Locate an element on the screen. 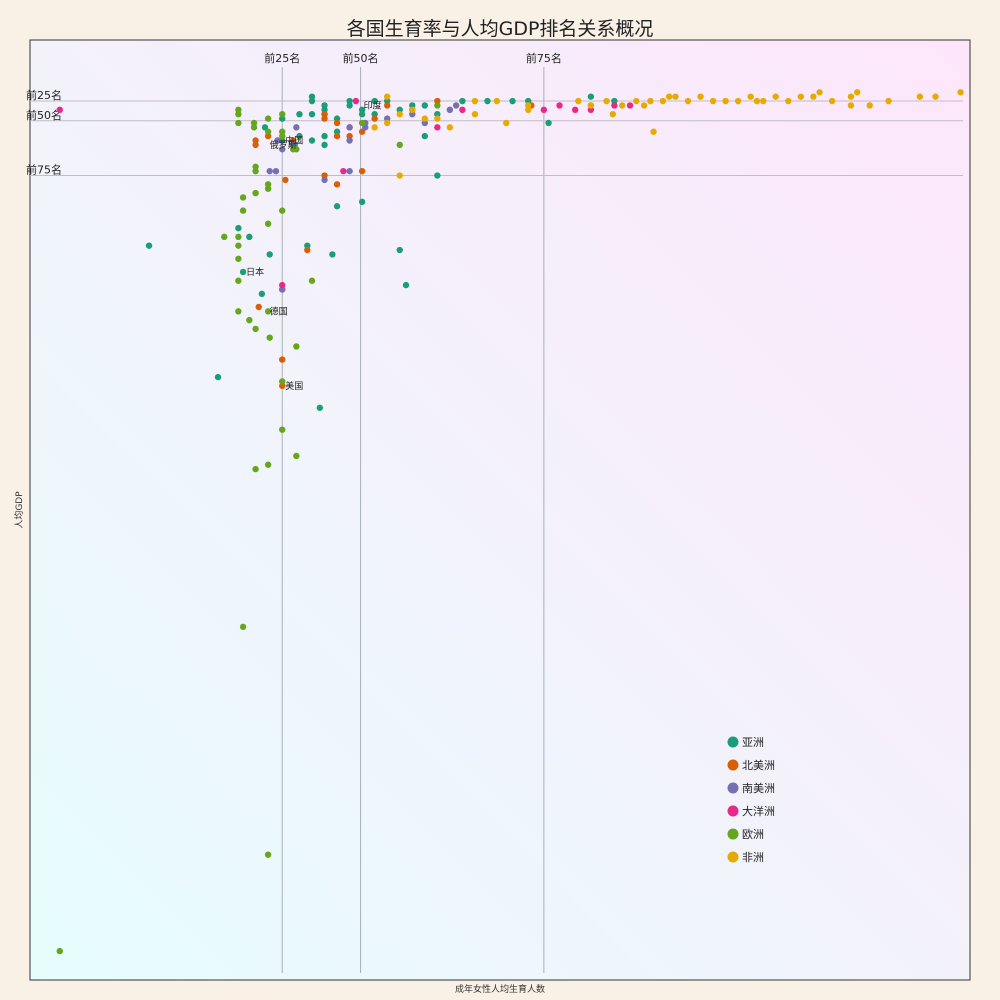  country-annotation: 美国 is located at coordinates (294, 386).